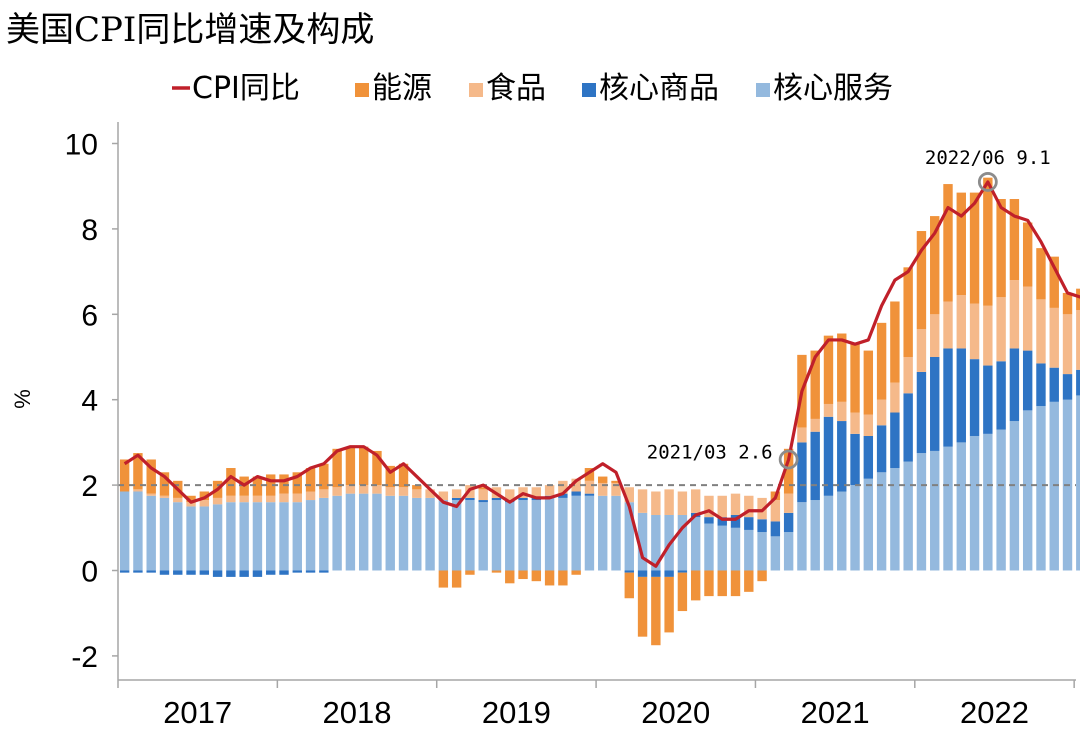  I want to click on y-axis-label: %, so click(22, 399).